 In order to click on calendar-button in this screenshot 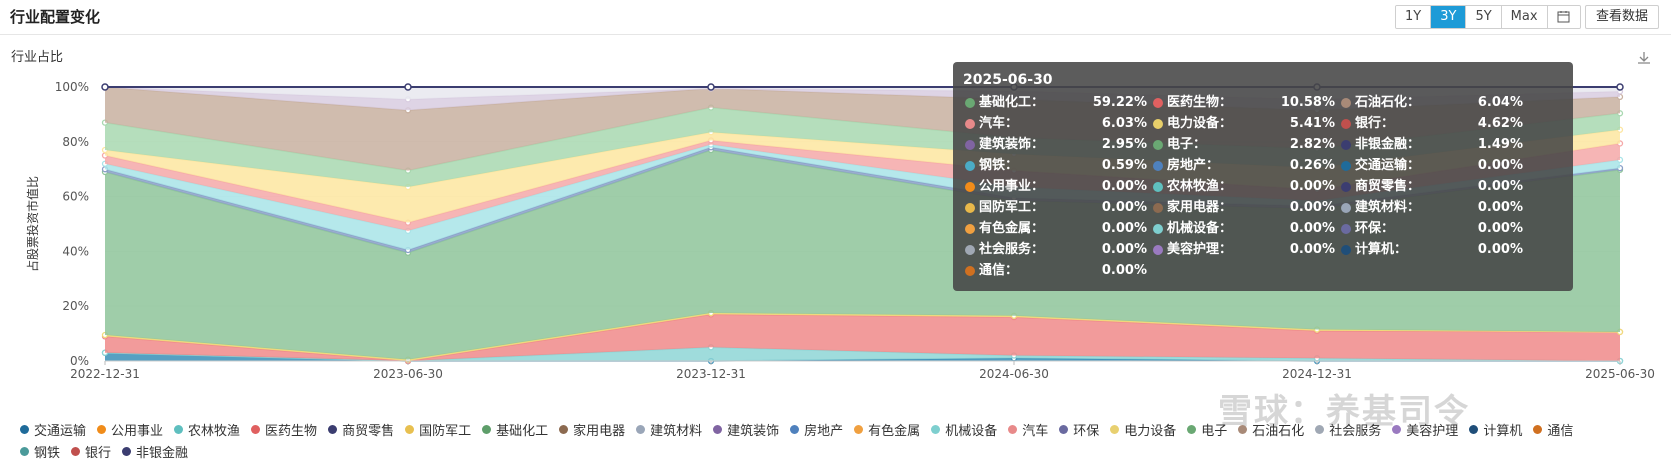, I will do `click(1563, 17)`.